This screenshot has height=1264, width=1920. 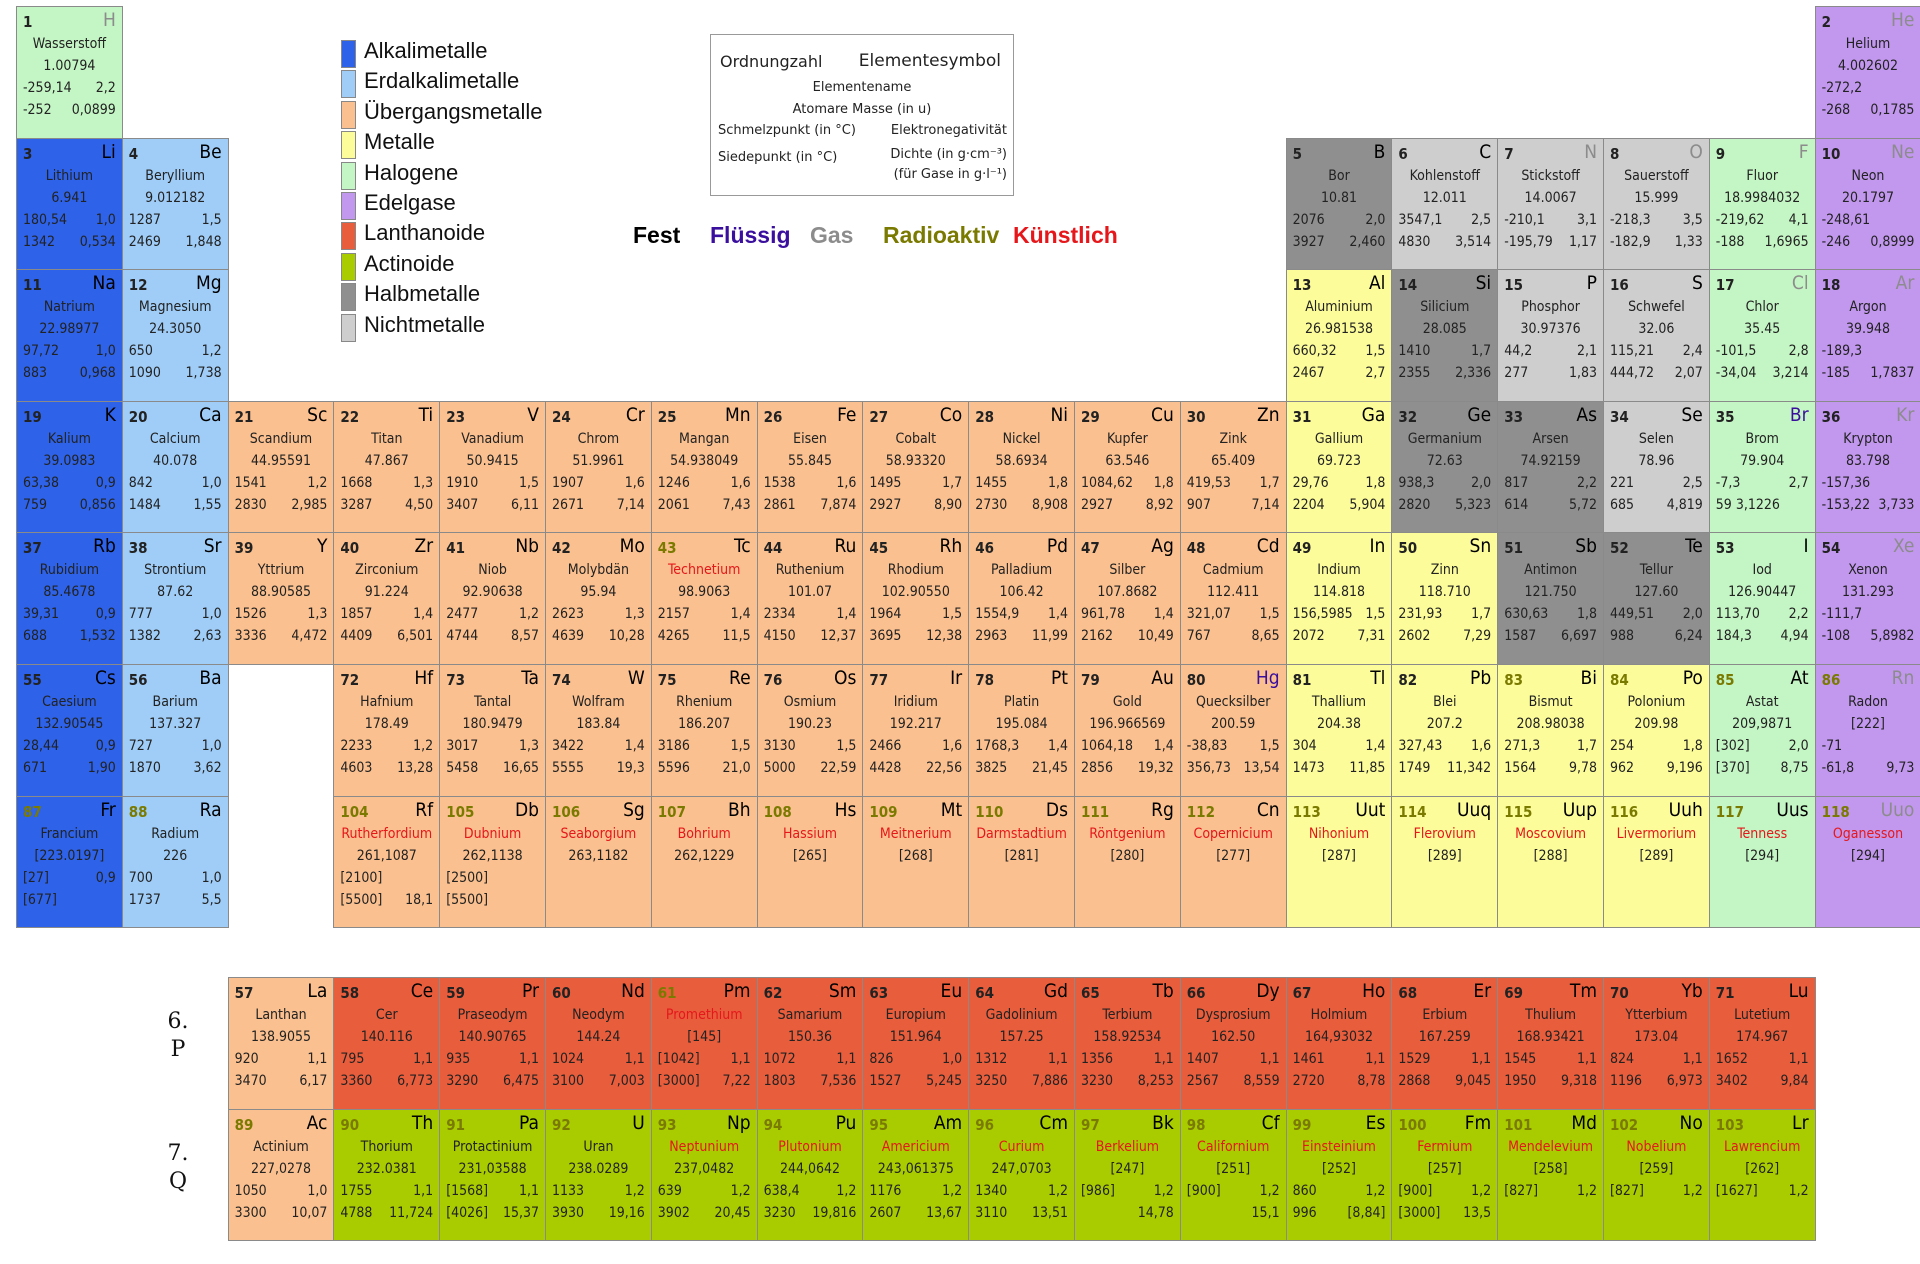 What do you see at coordinates (1904, 546) in the screenshot?
I see `element-symbol: Xe` at bounding box center [1904, 546].